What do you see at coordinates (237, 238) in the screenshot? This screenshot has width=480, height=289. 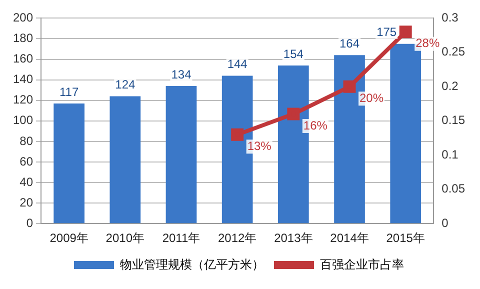 I see `x-tick-label: 2012年` at bounding box center [237, 238].